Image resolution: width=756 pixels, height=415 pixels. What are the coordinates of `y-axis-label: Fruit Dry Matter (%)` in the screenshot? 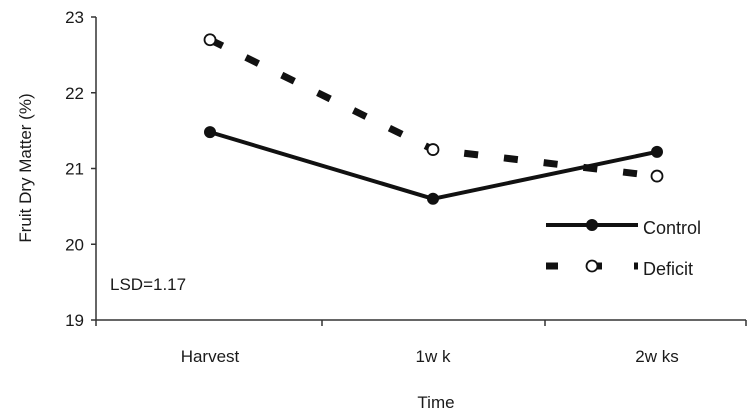 It's located at (25, 167).